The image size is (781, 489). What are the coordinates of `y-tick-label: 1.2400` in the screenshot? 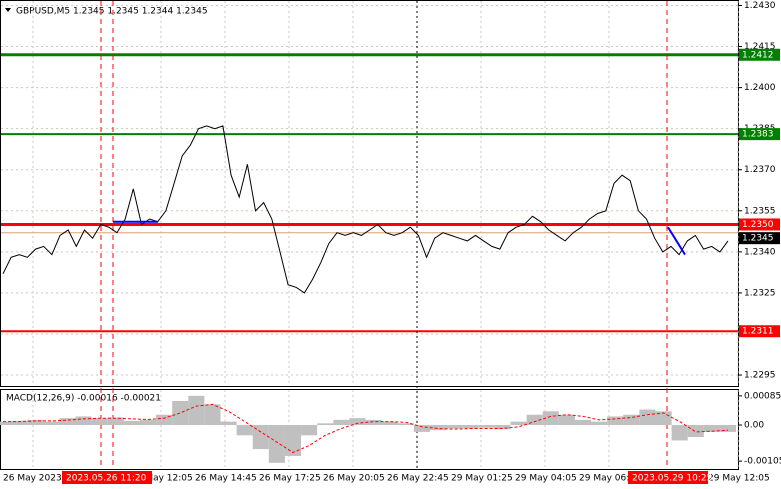 It's located at (760, 88).